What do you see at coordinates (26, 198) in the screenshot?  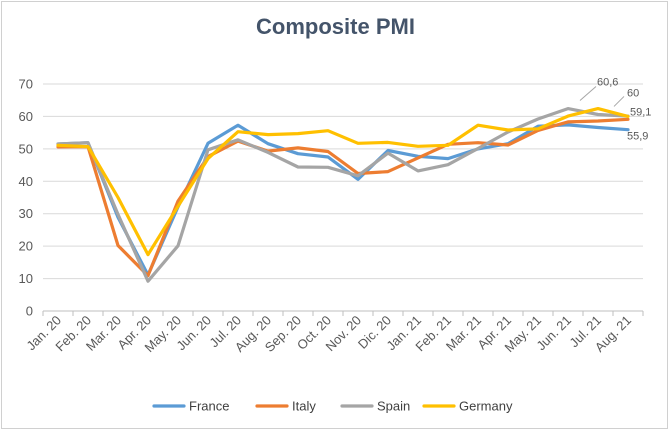 I see `y-axis-ticks: 0 10 20 30 40 50 60 70` at bounding box center [26, 198].